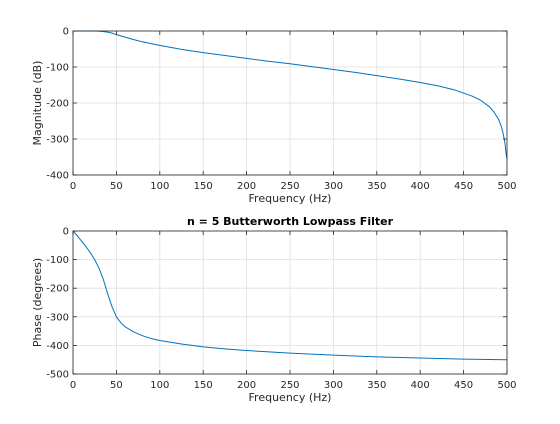 This screenshot has height=424, width=560. I want to click on chart-1-x-tick-label: 150, so click(203, 385).